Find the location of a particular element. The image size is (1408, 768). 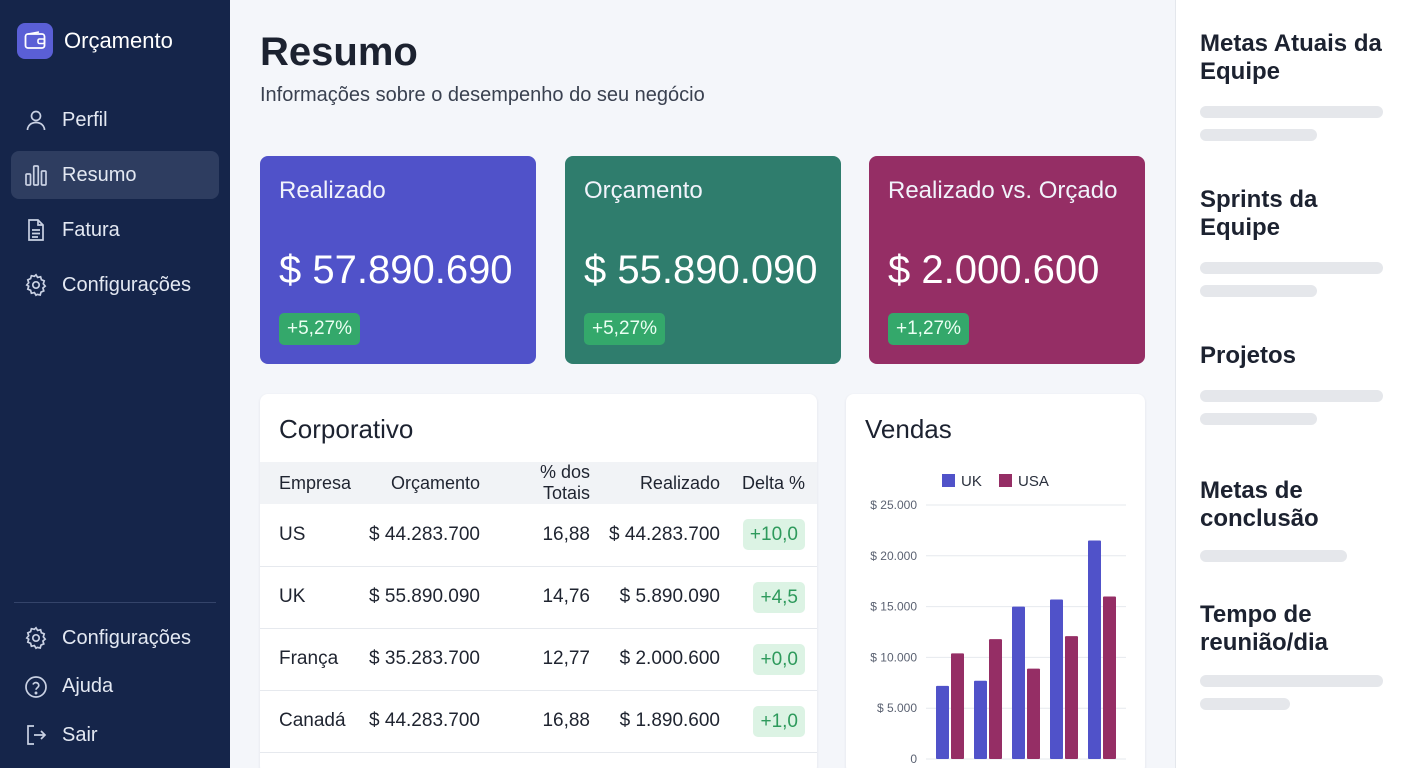

cell-budget: $ 35.283.700 is located at coordinates (425, 659).